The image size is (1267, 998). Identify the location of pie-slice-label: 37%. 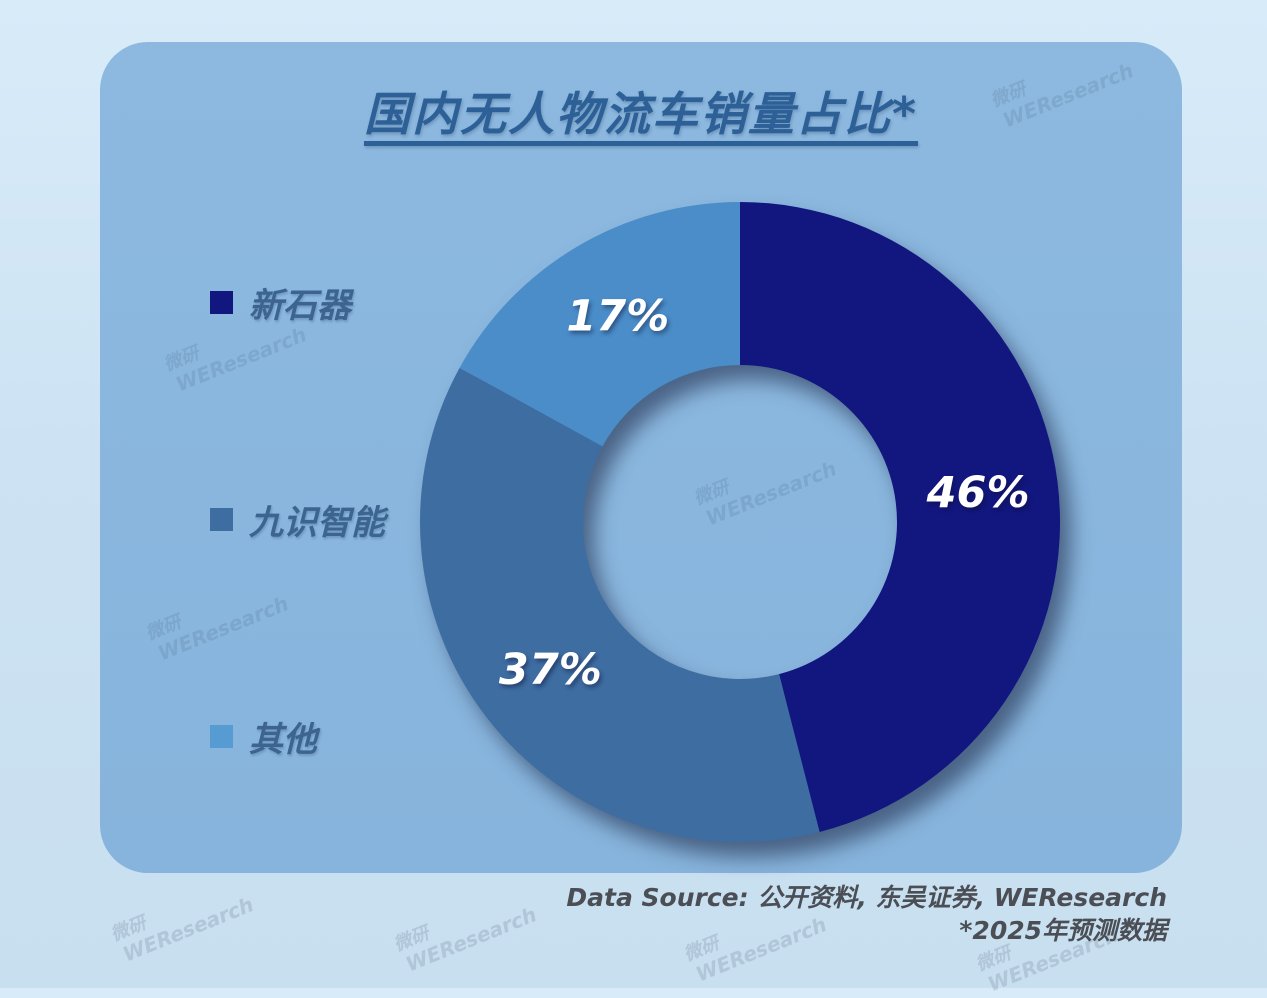
(550, 670).